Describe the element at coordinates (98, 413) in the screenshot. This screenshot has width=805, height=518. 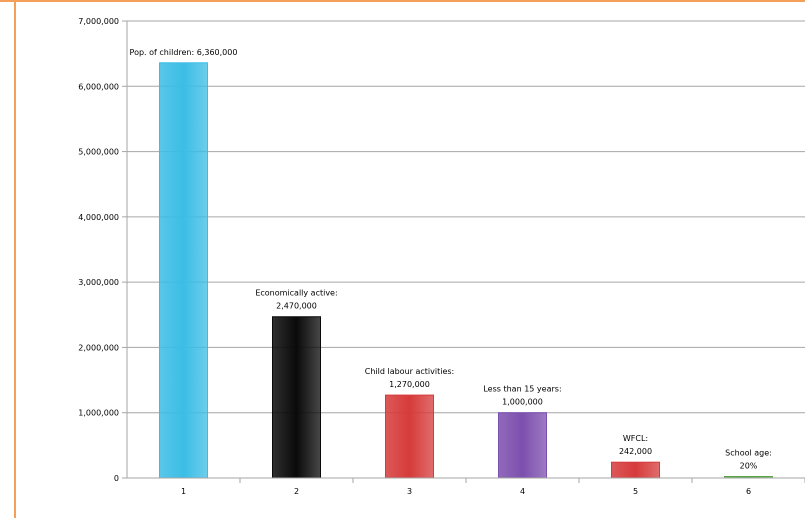
I see `y-tick-label: 1,000,000` at that location.